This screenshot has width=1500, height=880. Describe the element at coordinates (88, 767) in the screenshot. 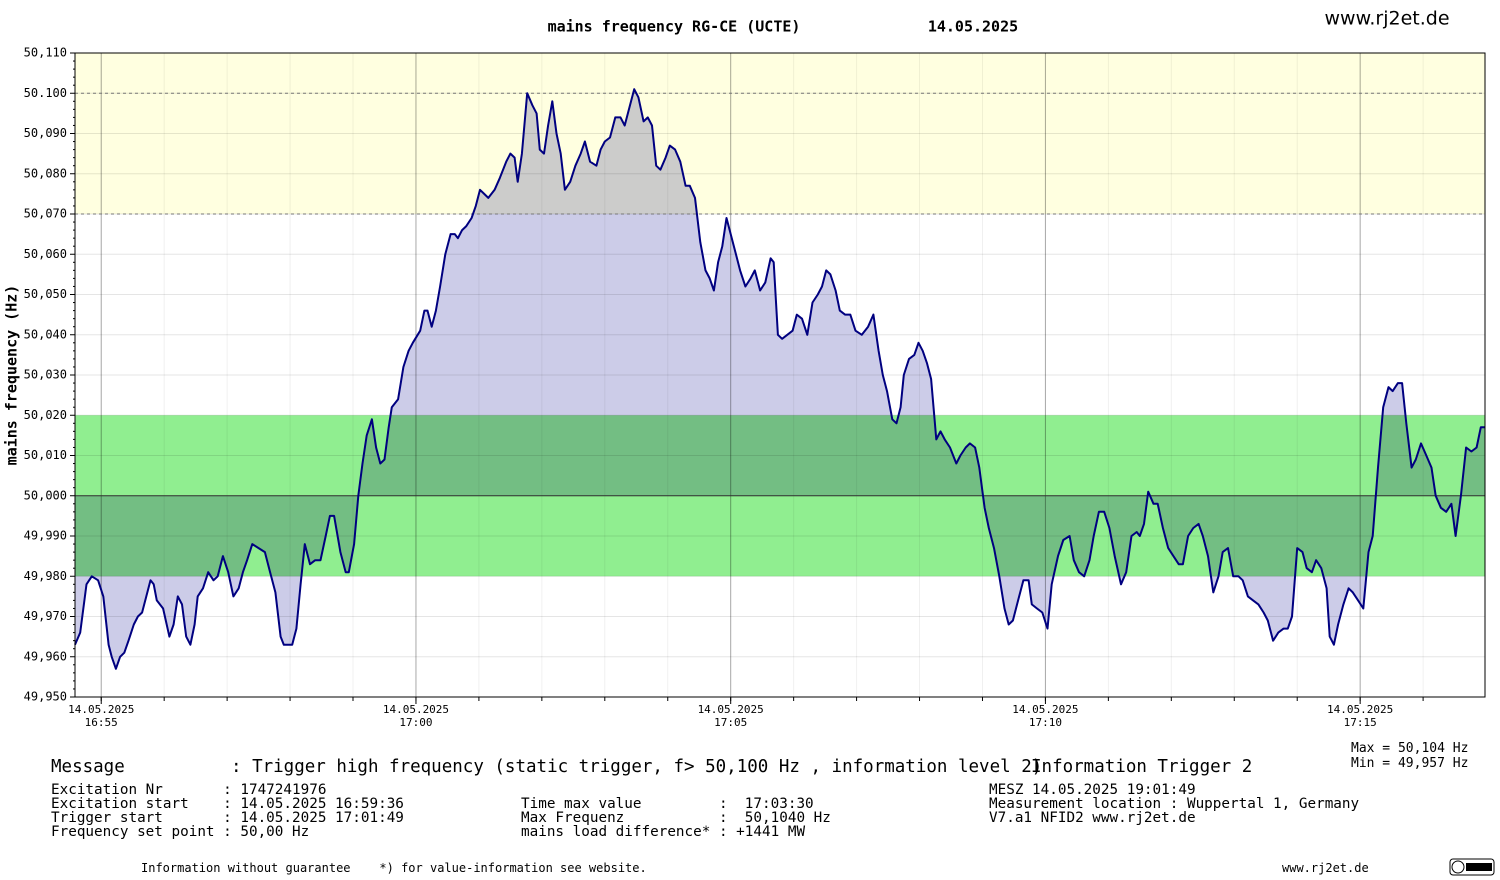

I see `message-label: Message` at that location.